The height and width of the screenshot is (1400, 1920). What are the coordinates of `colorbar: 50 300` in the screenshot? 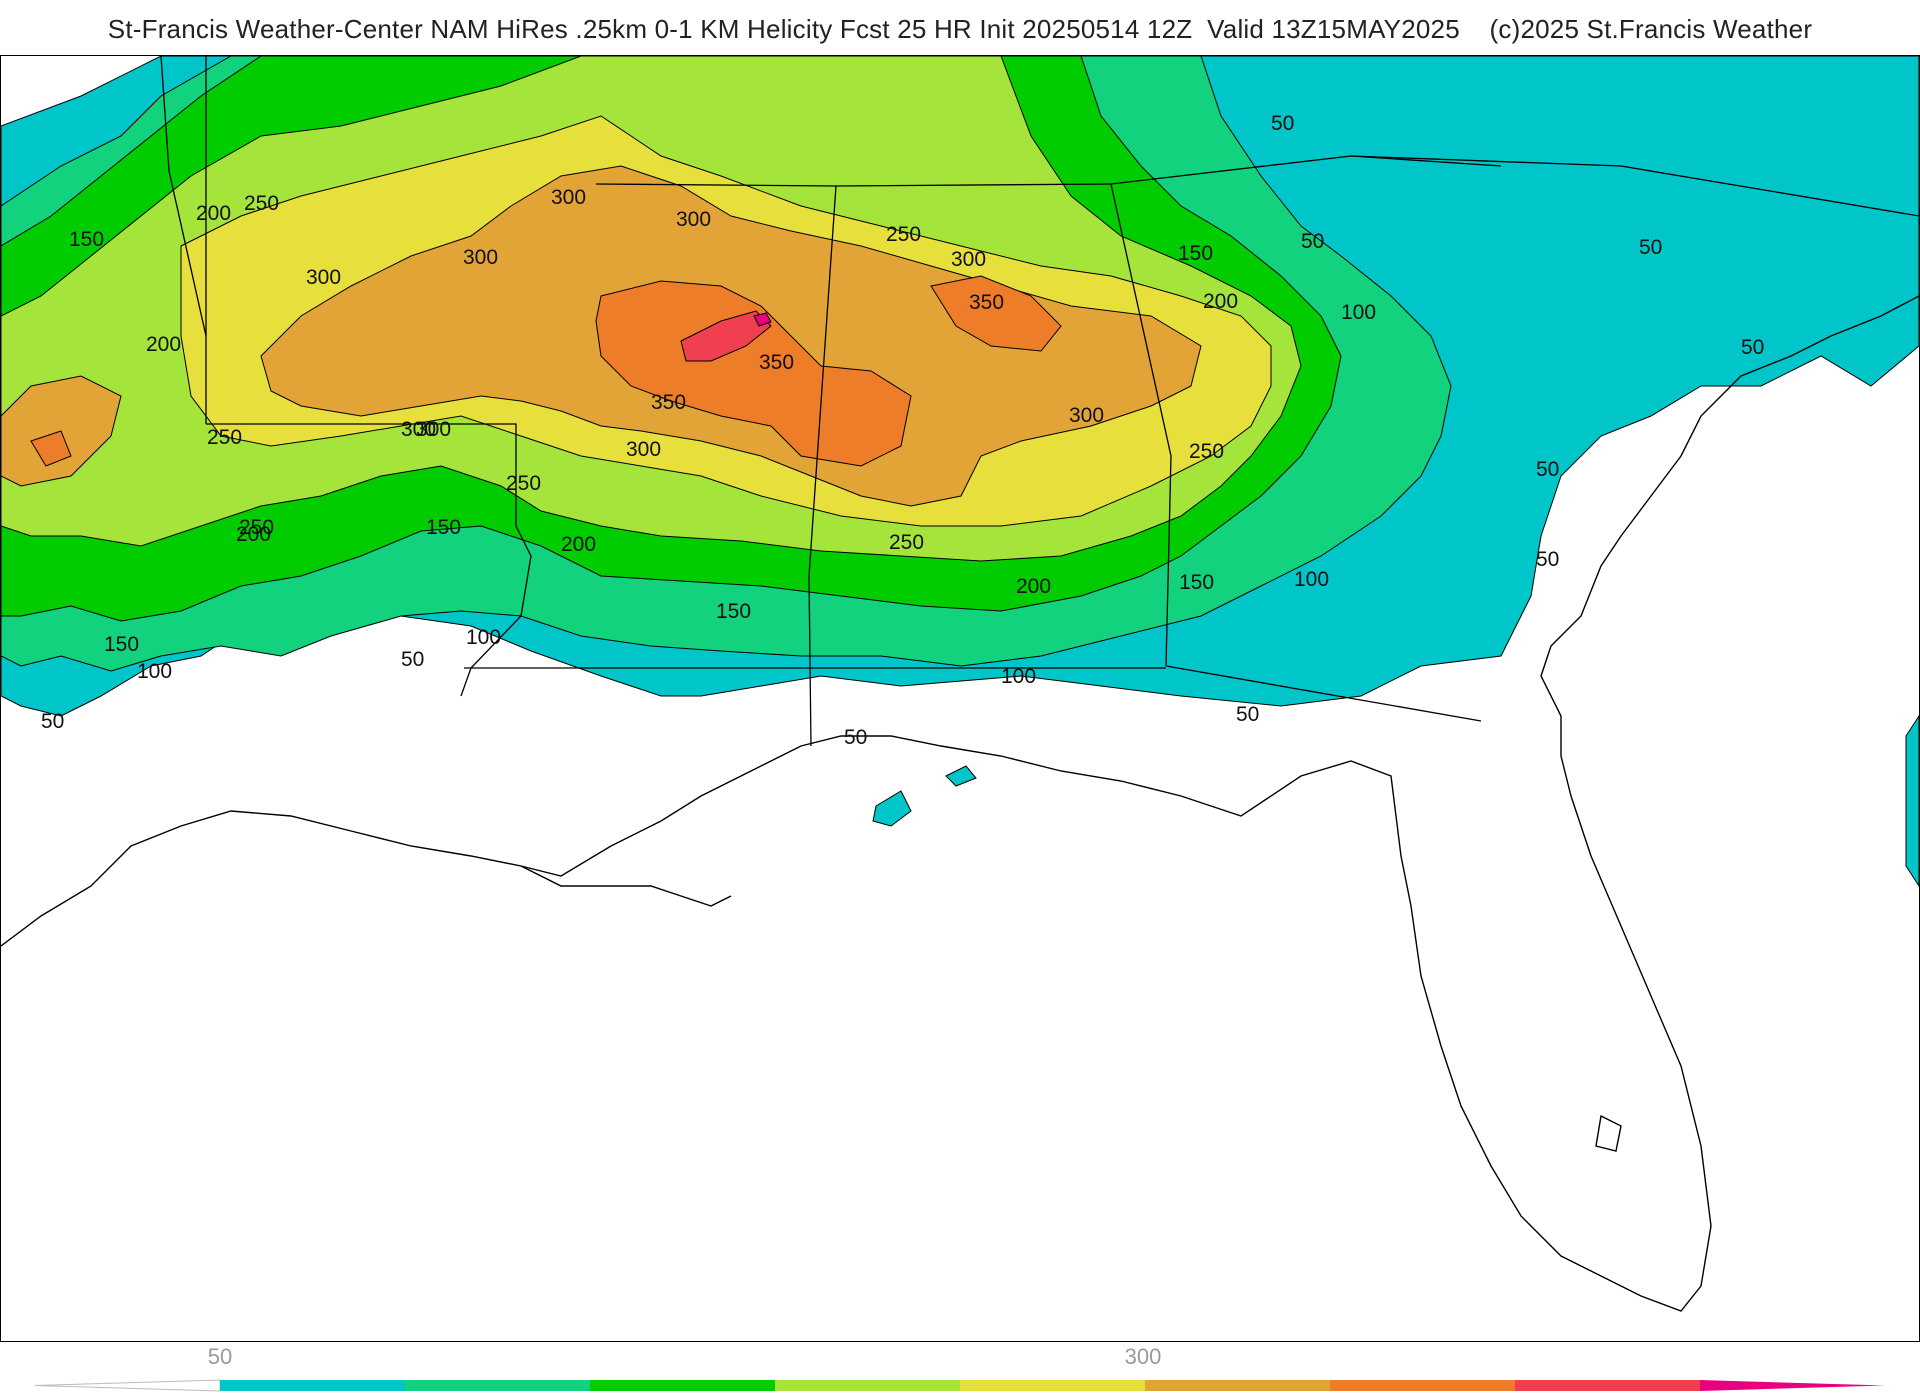 It's located at (960, 1370).